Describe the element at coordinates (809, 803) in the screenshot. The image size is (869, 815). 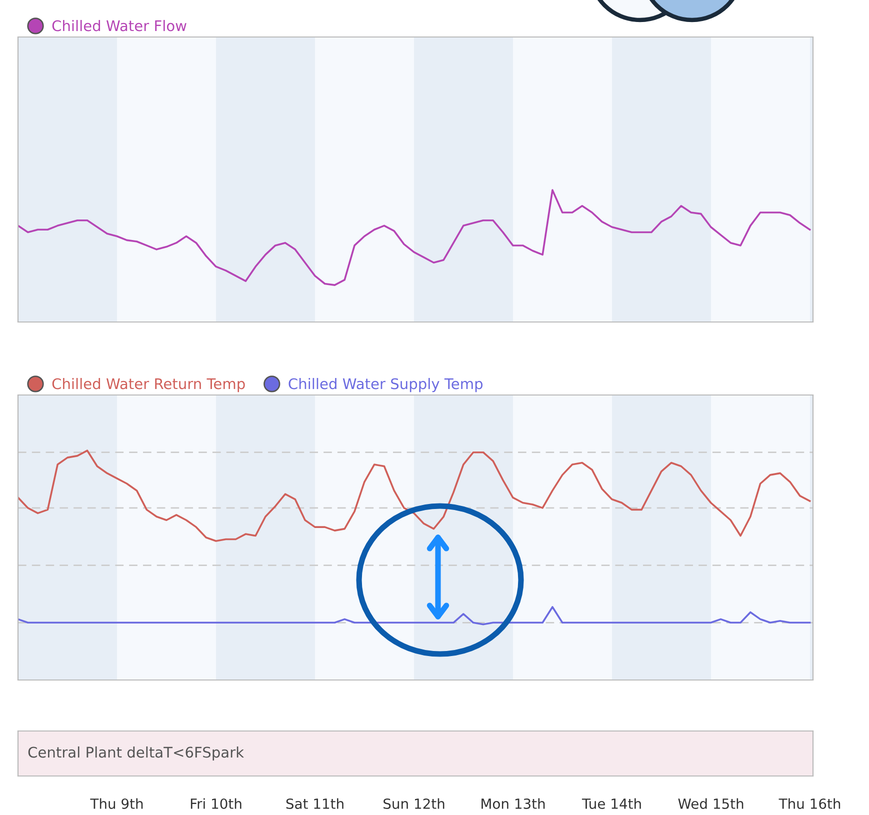
I see `category-label: Thu 16th` at that location.